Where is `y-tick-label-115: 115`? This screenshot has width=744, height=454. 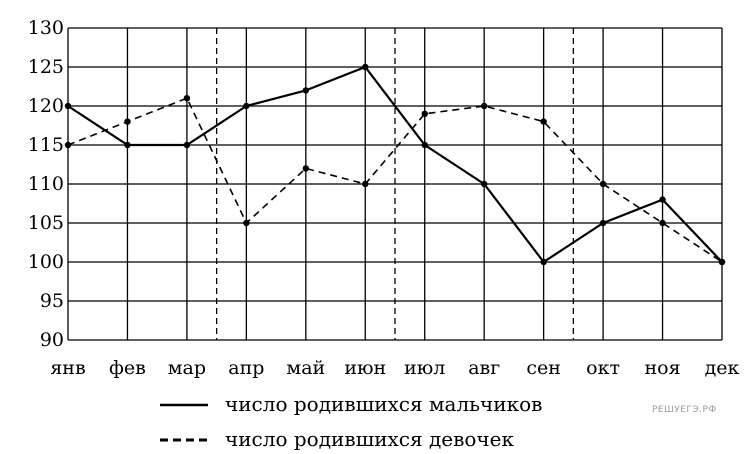 y-tick-label-115: 115 is located at coordinates (46, 145).